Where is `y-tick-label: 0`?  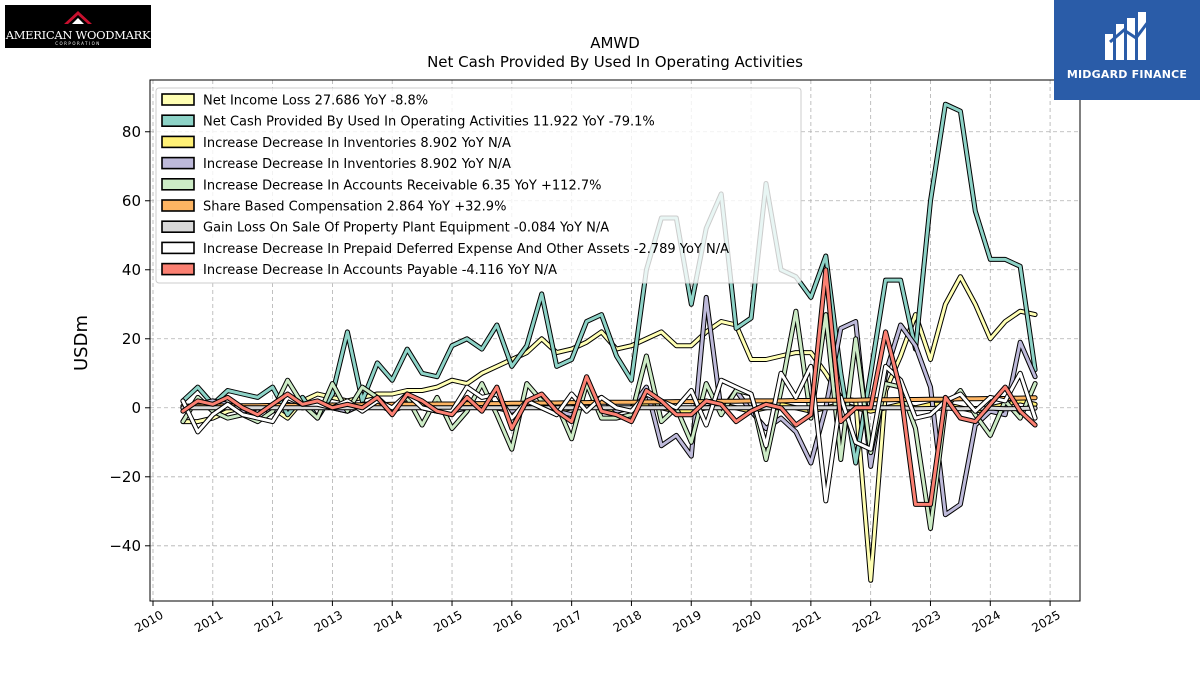 y-tick-label: 0 is located at coordinates (136, 408).